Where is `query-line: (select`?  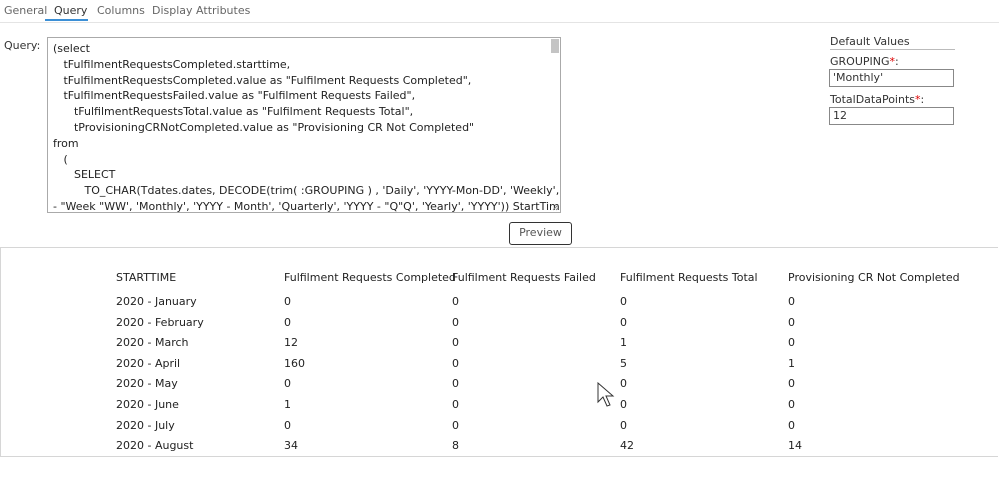 query-line: (select is located at coordinates (71, 48).